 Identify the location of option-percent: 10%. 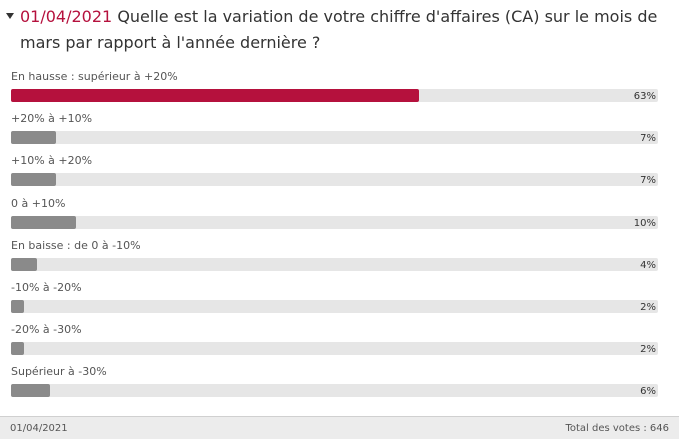
(644, 223).